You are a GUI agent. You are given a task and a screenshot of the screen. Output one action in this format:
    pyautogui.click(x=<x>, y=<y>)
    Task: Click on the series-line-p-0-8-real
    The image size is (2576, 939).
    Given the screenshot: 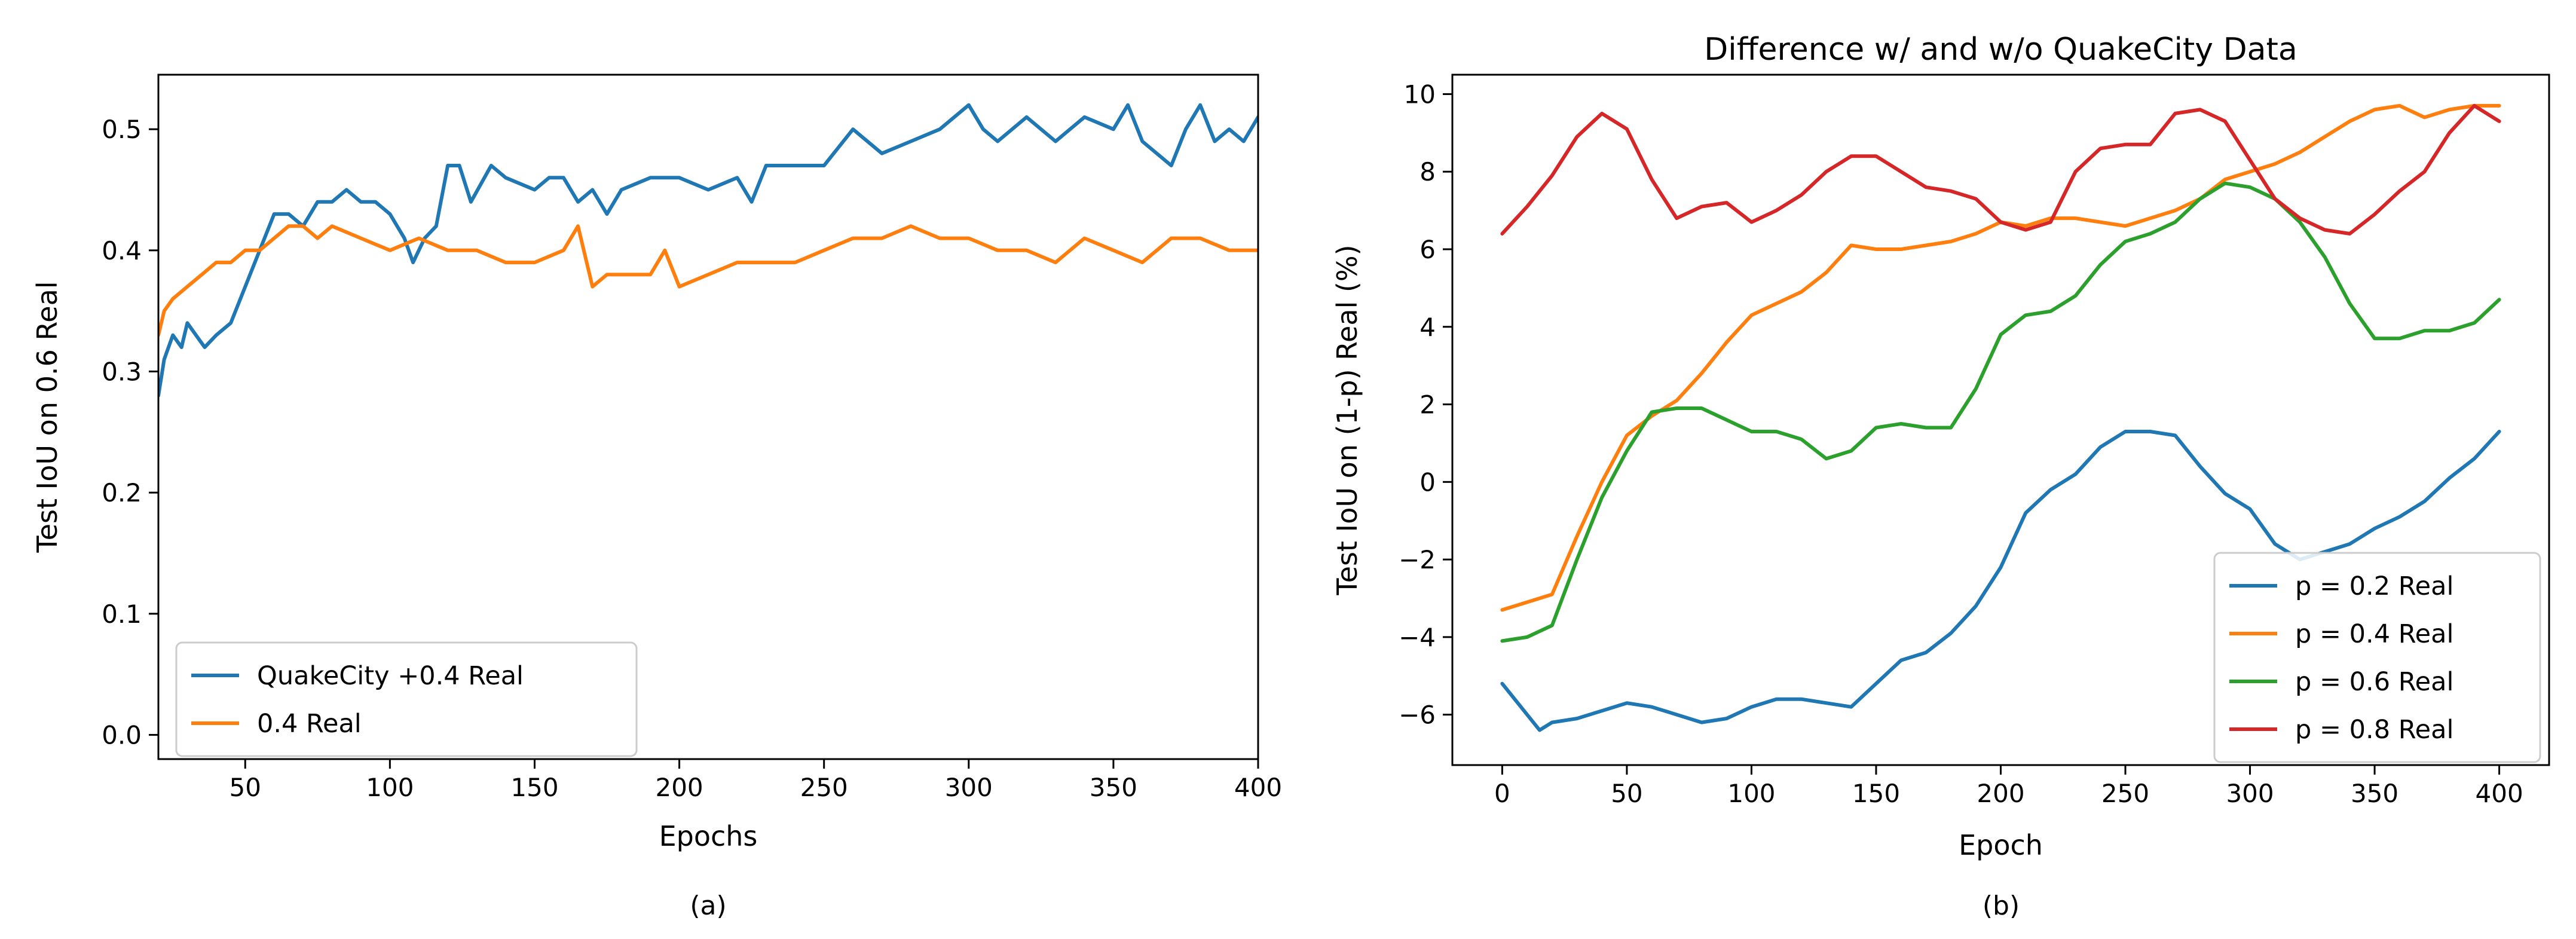 What is the action you would take?
    pyautogui.click(x=2000, y=169)
    